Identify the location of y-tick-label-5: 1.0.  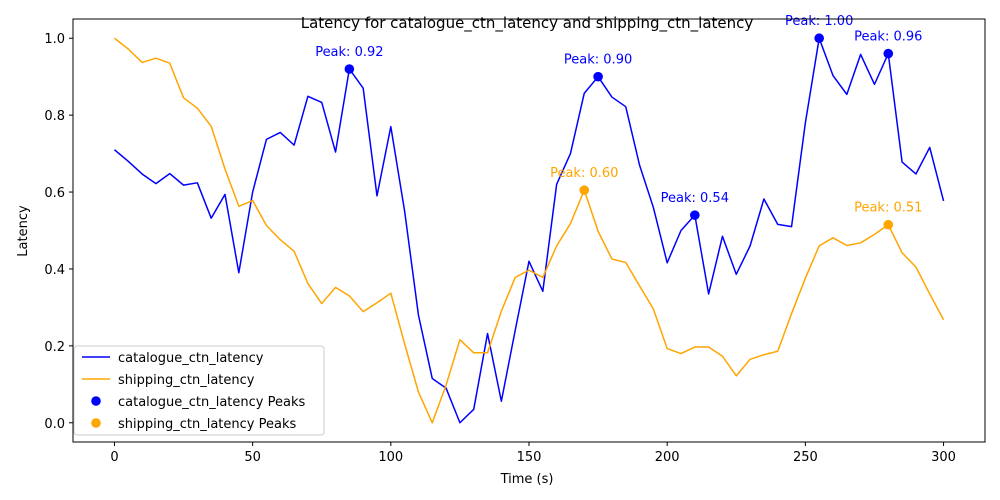
(54, 39).